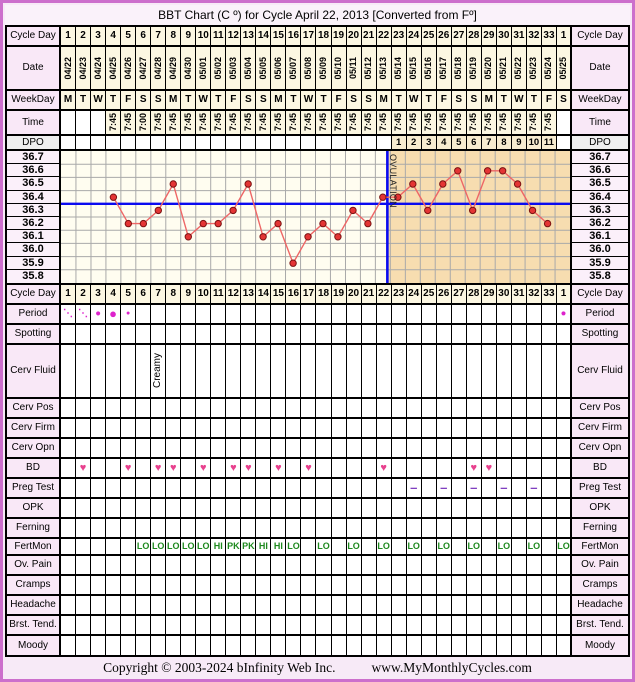 The image size is (635, 682). I want to click on period-row-day-2: ⋱, so click(84, 314).